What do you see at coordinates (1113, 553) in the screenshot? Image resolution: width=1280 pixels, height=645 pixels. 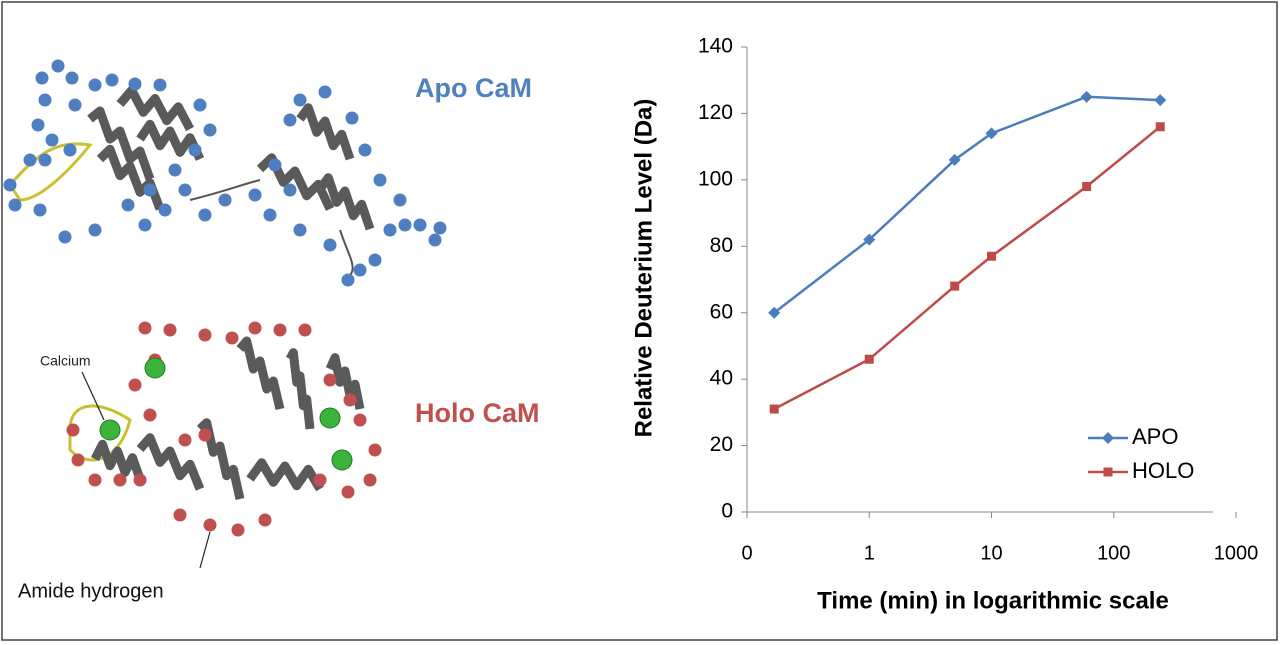 I see `x-tick-label: 100` at bounding box center [1113, 553].